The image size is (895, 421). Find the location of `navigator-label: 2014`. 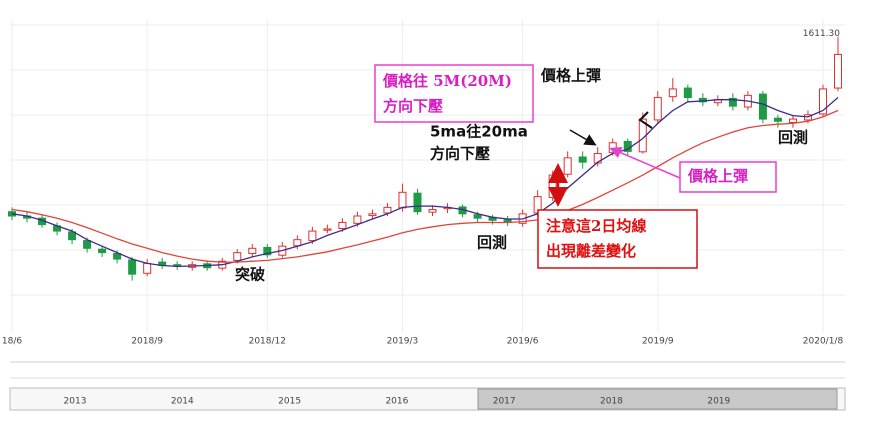

navigator-label: 2014 is located at coordinates (182, 402).